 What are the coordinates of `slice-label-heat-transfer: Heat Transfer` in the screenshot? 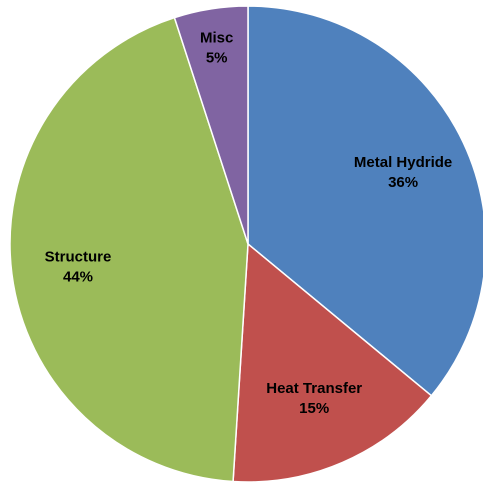 It's located at (314, 388).